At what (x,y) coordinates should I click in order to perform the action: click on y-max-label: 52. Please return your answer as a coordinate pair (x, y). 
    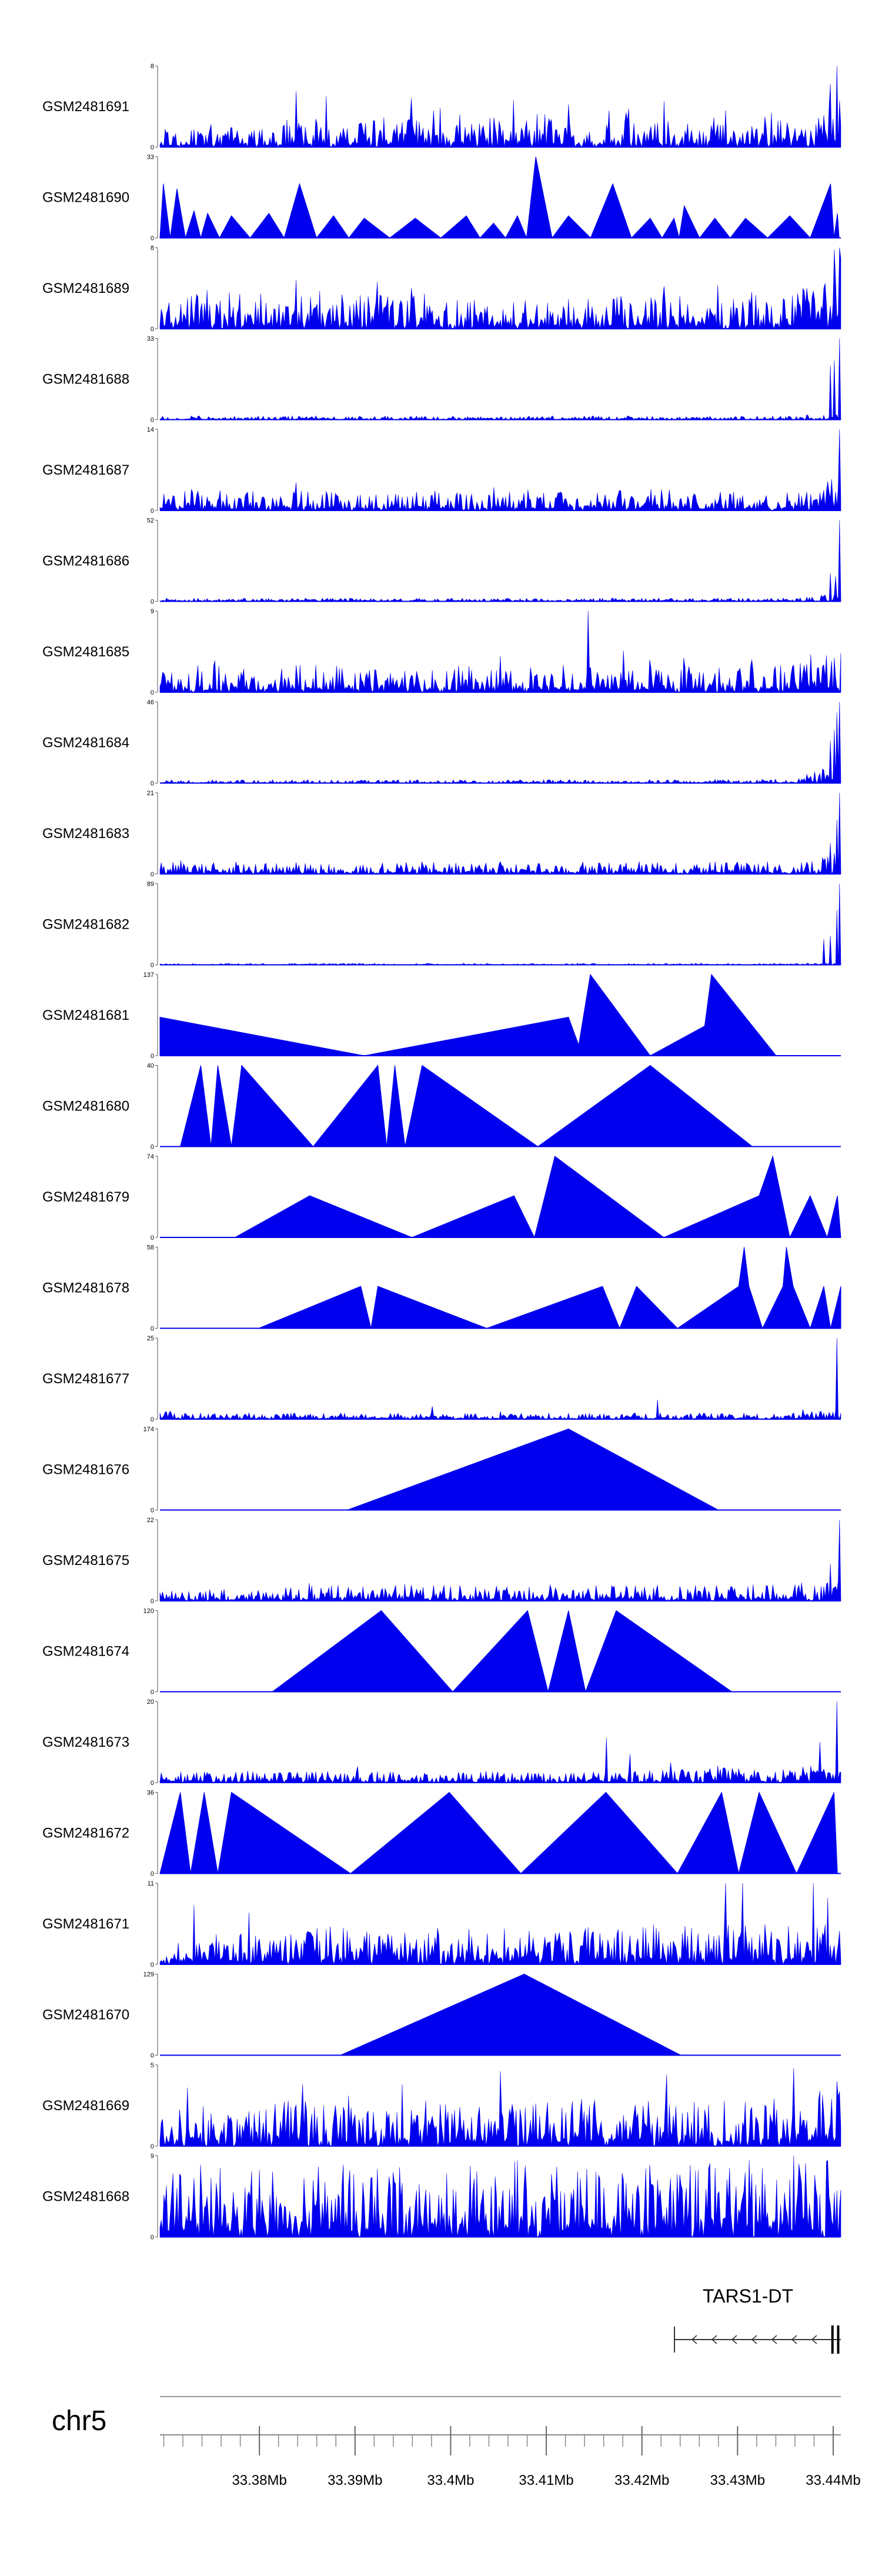
    Looking at the image, I should click on (150, 521).